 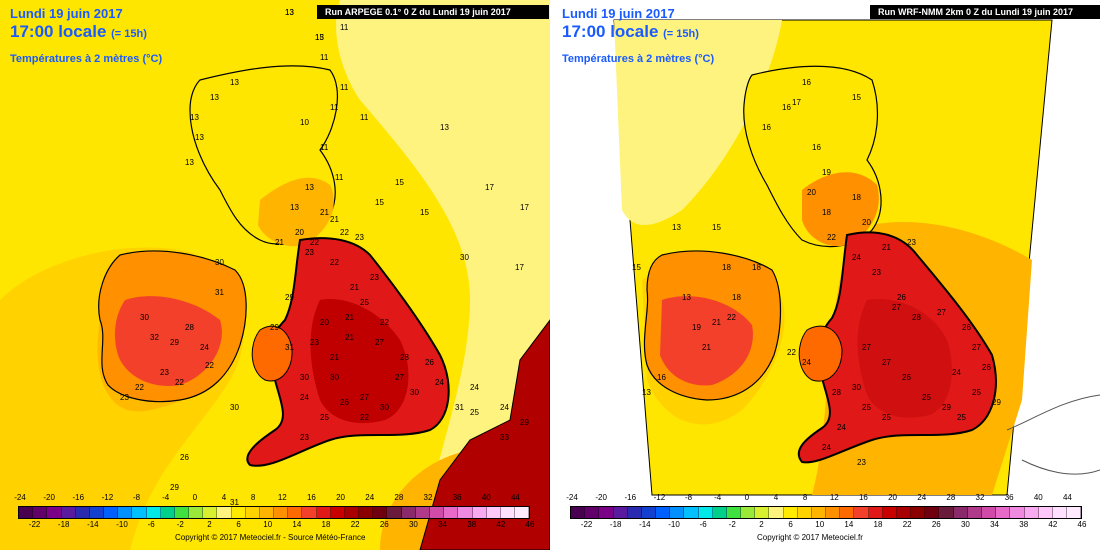 I want to click on temperature-value-label: 32, so click(x=154, y=337).